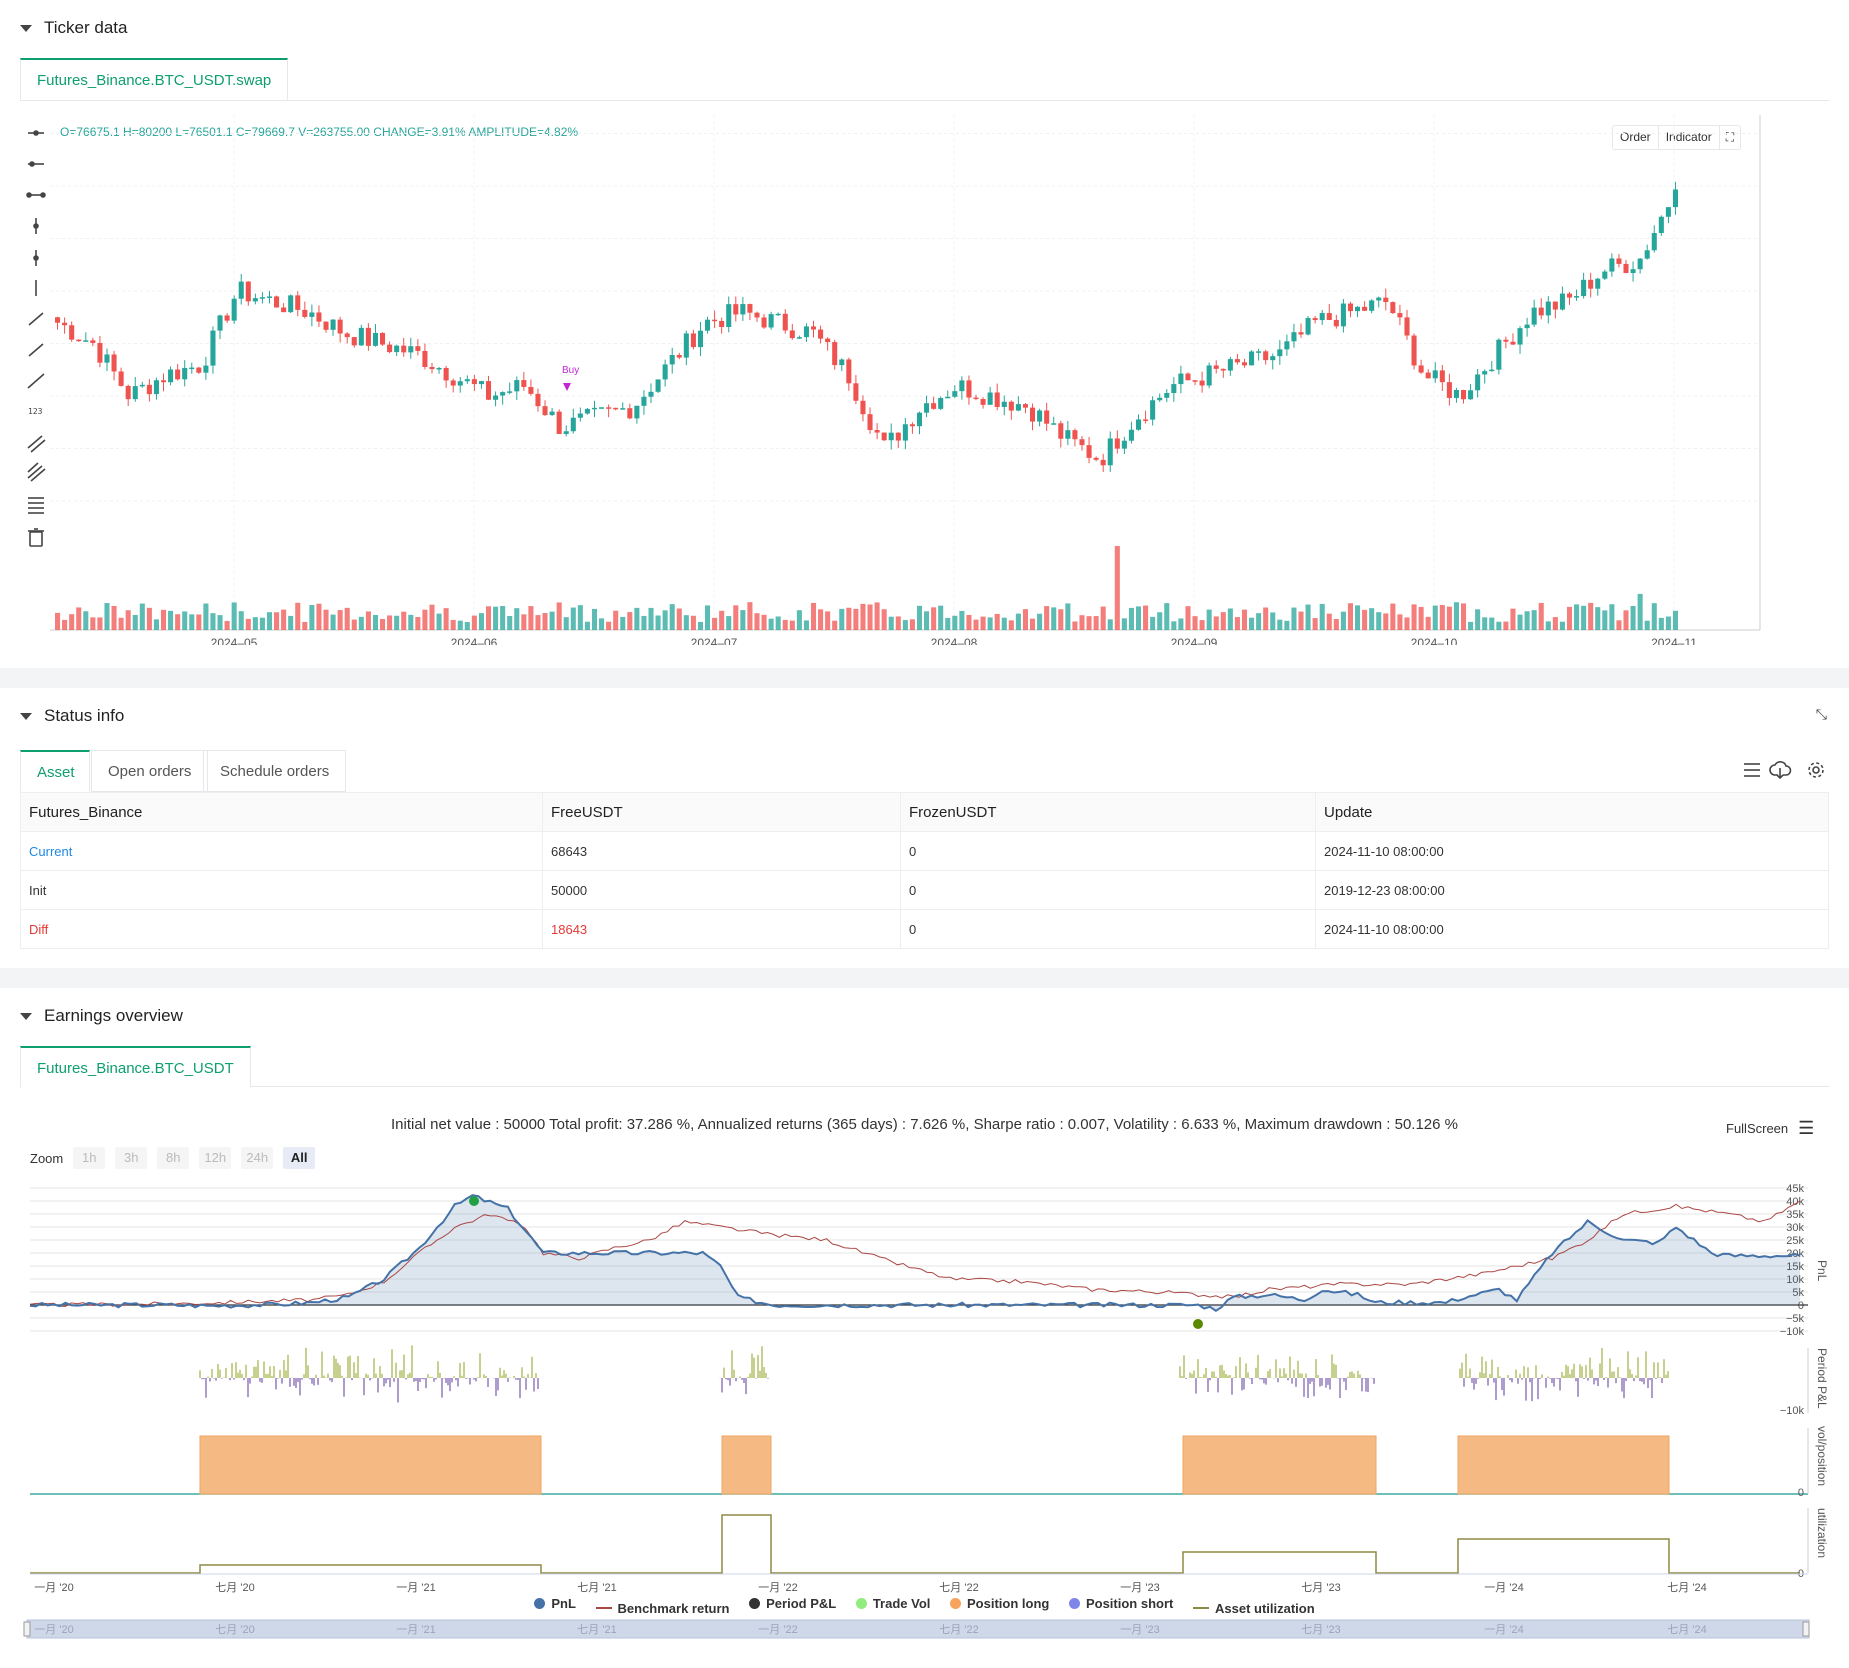 The width and height of the screenshot is (1849, 1668). Describe the element at coordinates (281, 851) in the screenshot. I see `row-label-current: Current` at that location.